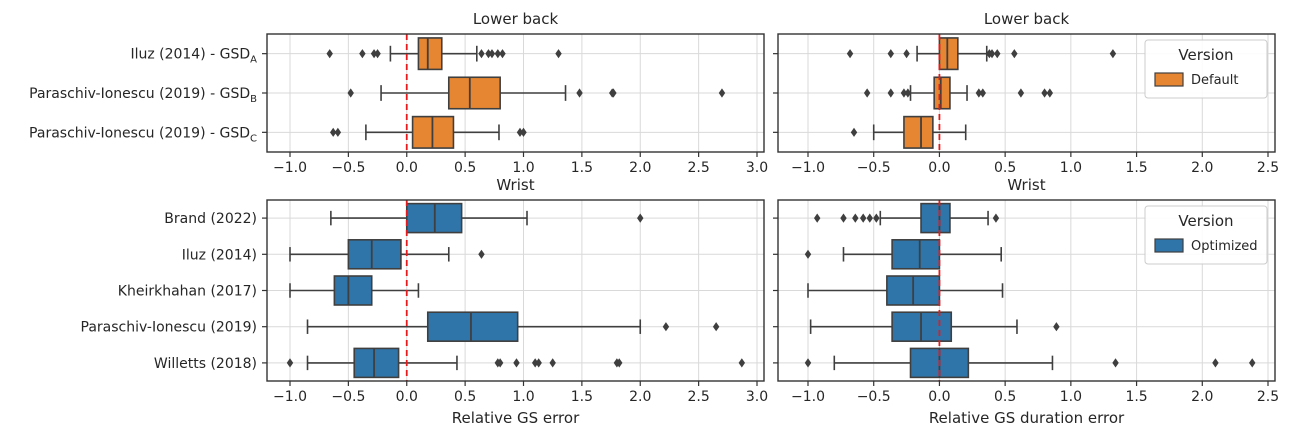  I want to click on category-label-text: Willetts (2018), so click(205, 364).